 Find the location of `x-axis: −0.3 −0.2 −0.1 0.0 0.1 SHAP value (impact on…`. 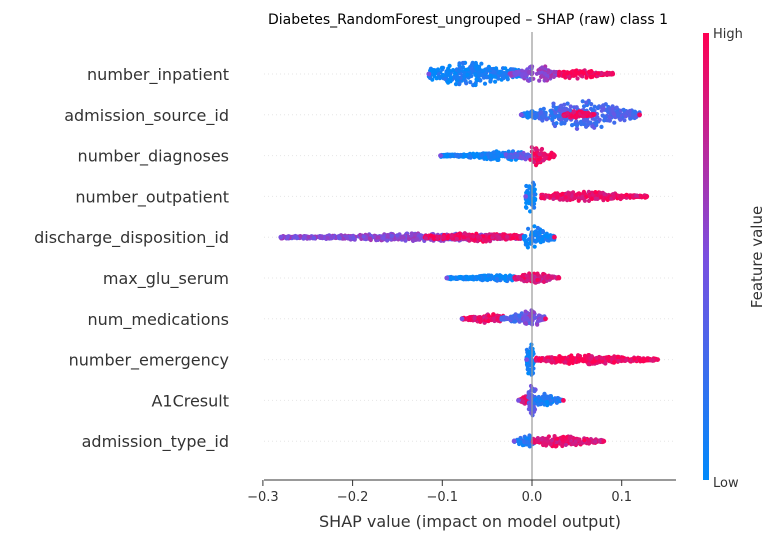

x-axis: −0.3 −0.2 −0.1 0.0 0.1 SHAP value (impact on… is located at coordinates (461, 505).